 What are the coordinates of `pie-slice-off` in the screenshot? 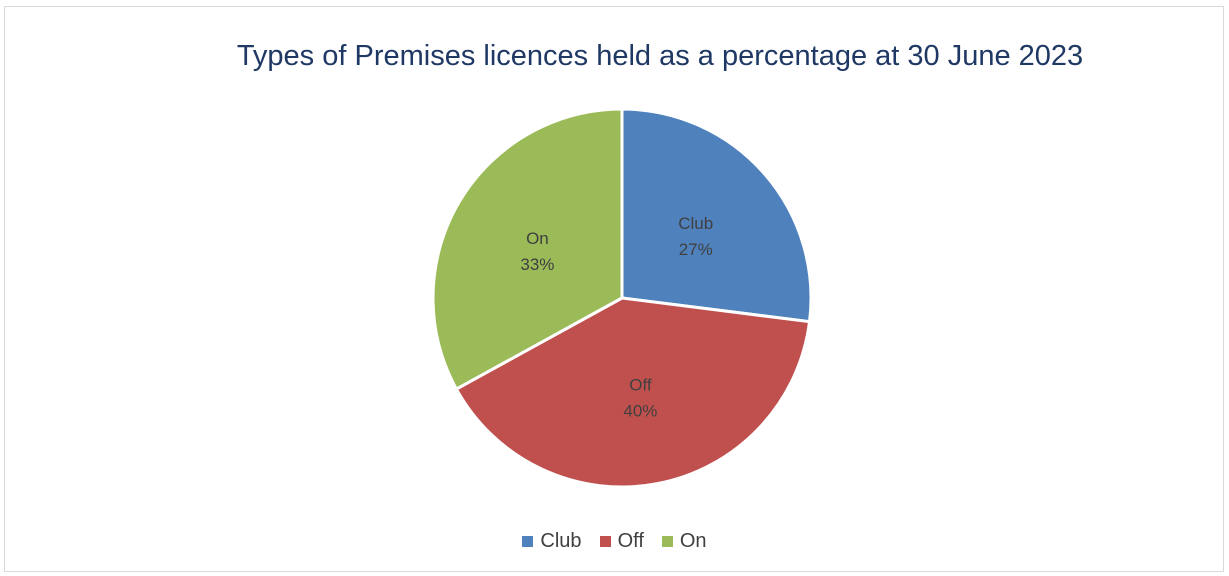 It's located at (633, 392).